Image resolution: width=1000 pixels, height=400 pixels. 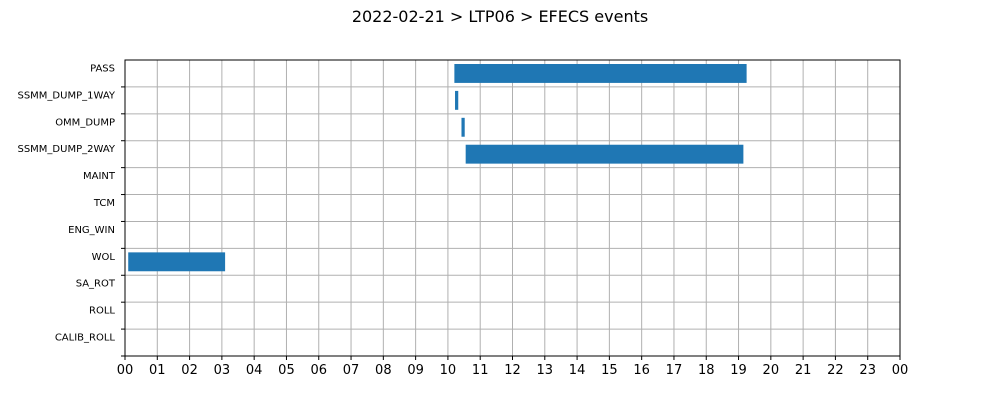 I want to click on x-tick-label: 01, so click(x=157, y=370).